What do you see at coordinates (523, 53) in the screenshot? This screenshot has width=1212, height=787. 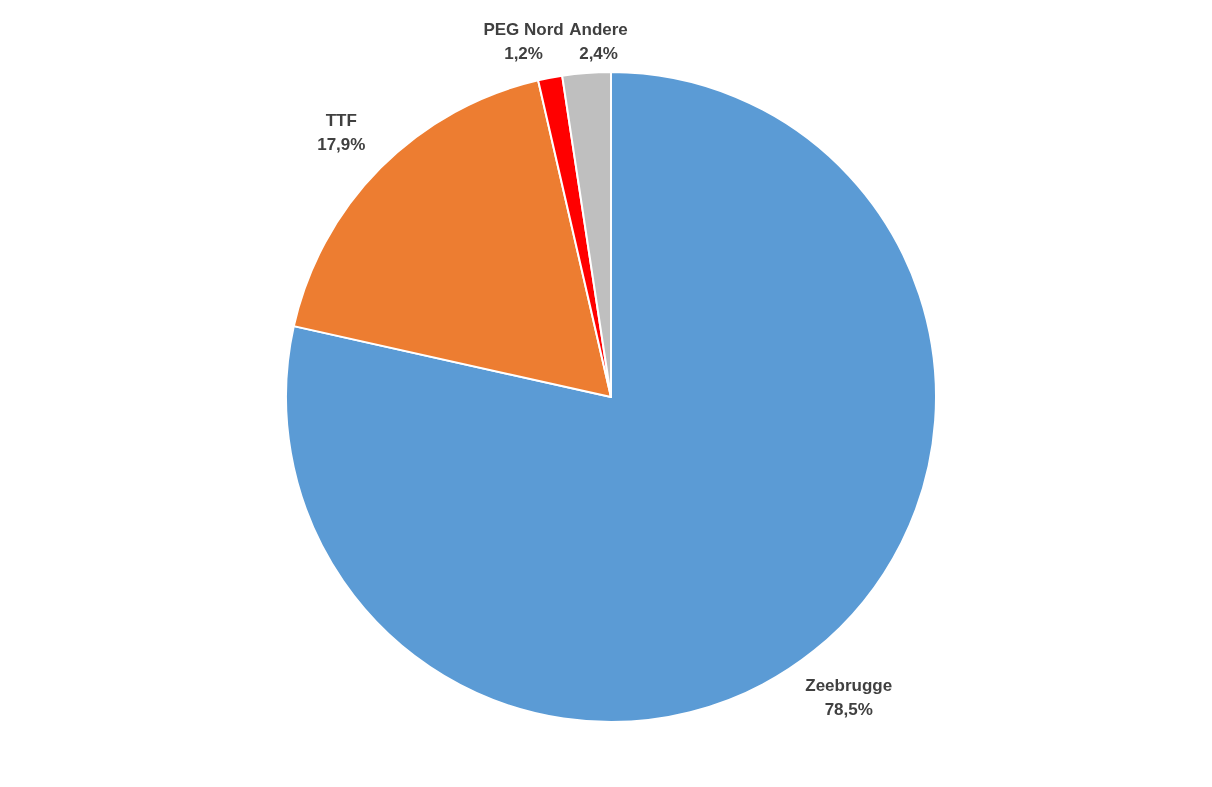 I see `data-label: 1,2%` at bounding box center [523, 53].